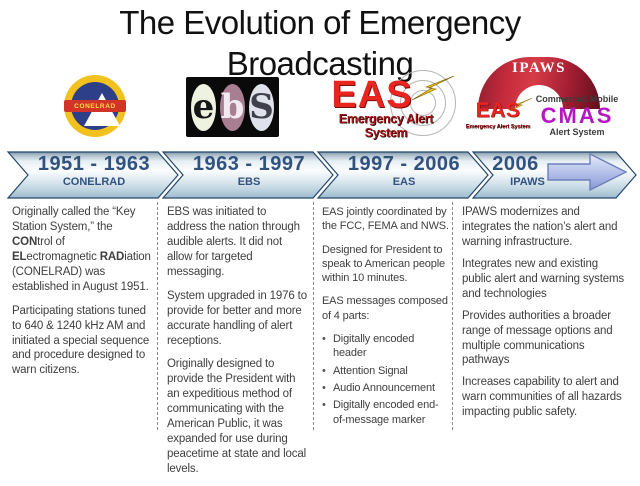 The image size is (640, 486). What do you see at coordinates (577, 99) in the screenshot?
I see `cmas-line1: Commercial Mobile` at bounding box center [577, 99].